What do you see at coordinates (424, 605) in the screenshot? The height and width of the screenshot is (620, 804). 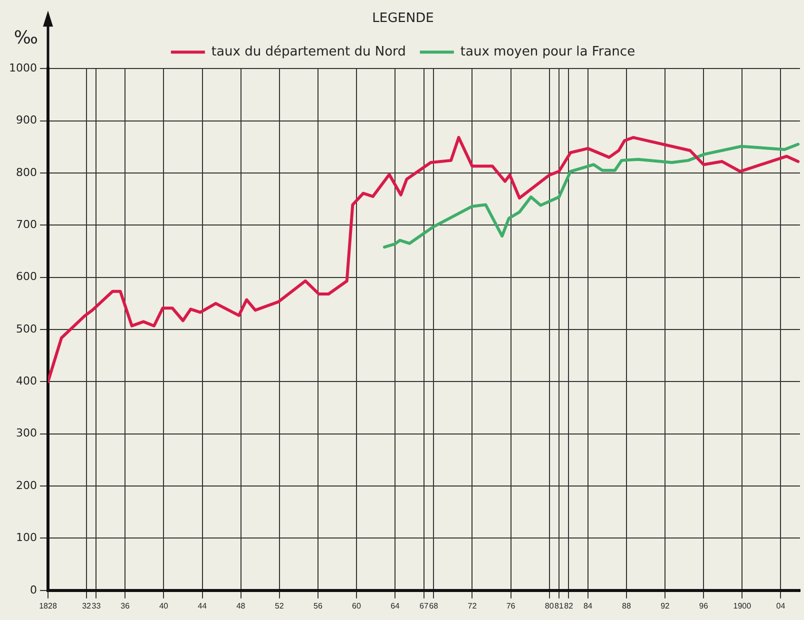 I see `x-tick-label: 67` at bounding box center [424, 605].